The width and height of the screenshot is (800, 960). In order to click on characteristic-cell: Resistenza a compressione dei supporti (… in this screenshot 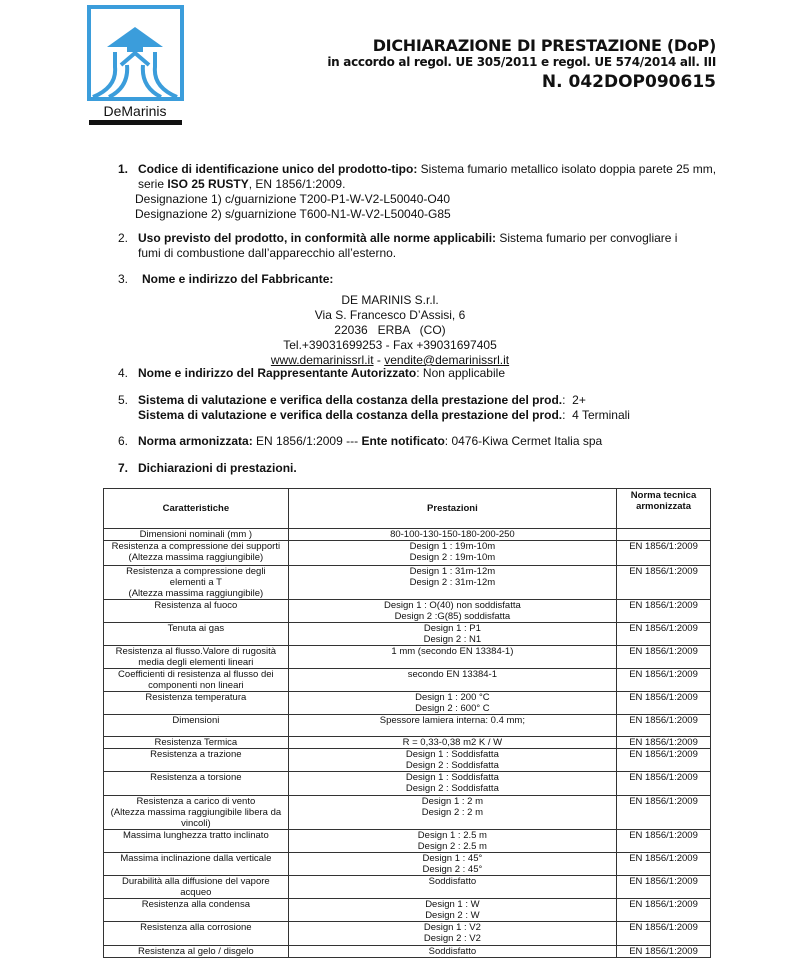, I will do `click(196, 553)`.